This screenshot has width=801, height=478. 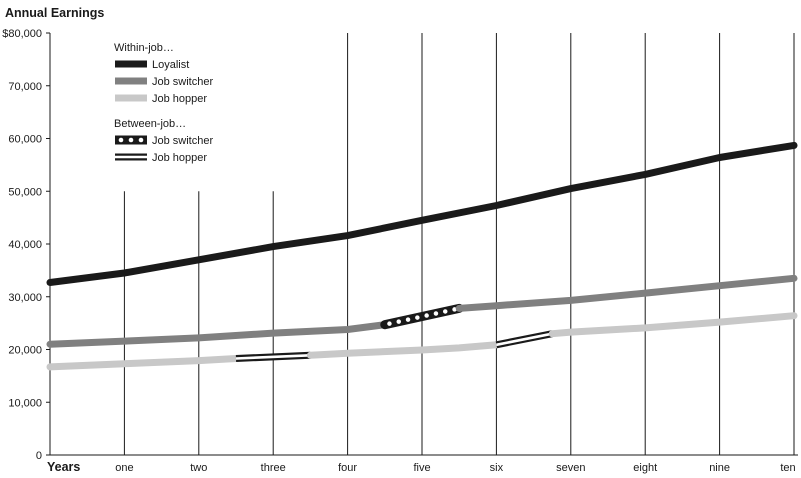 I want to click on y-tick-label: 70,000, so click(x=25, y=87).